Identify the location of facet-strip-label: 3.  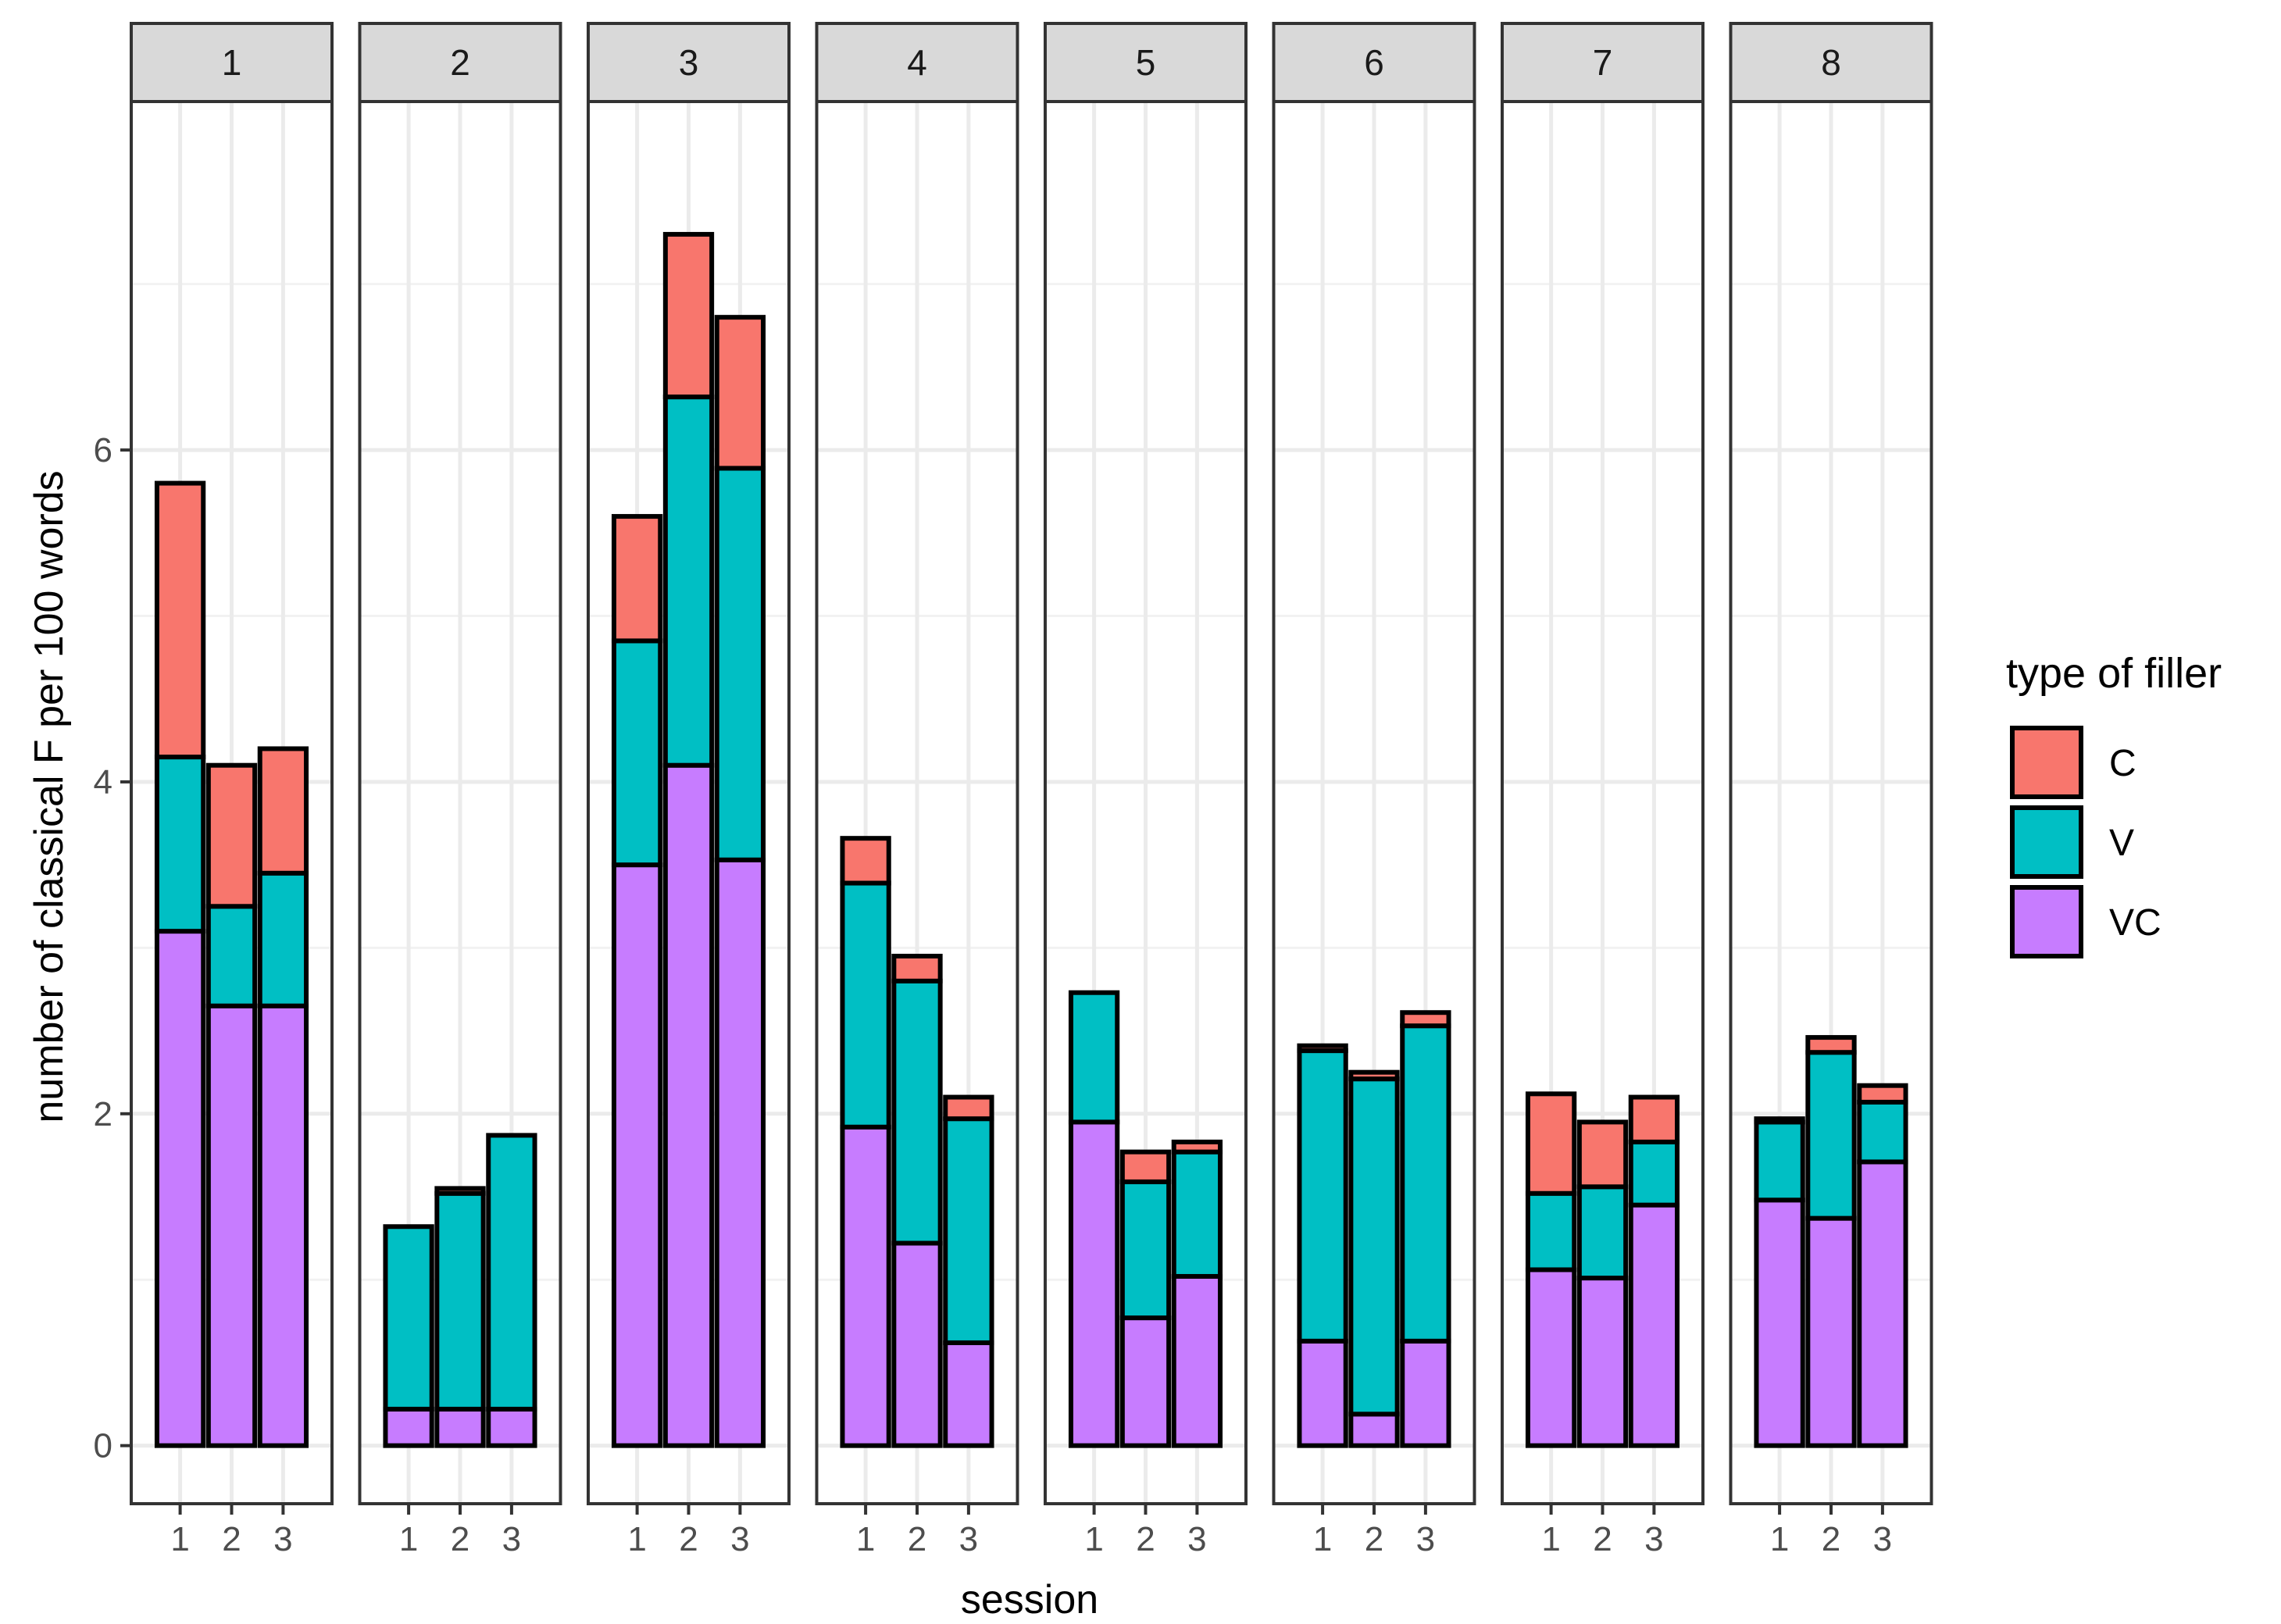
(689, 62).